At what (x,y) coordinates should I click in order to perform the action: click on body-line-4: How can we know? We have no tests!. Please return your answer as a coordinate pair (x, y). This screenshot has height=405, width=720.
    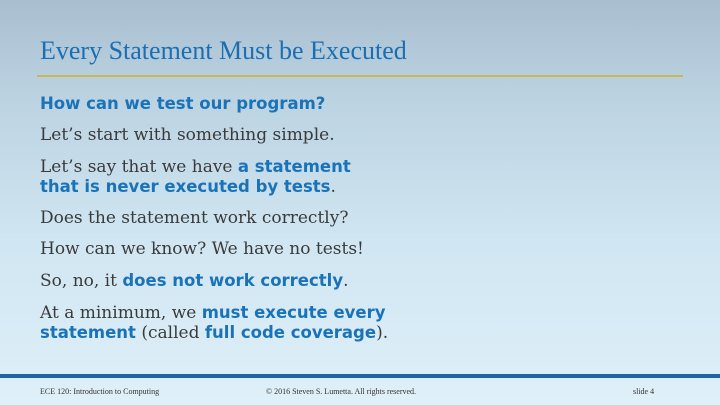
    Looking at the image, I should click on (202, 249).